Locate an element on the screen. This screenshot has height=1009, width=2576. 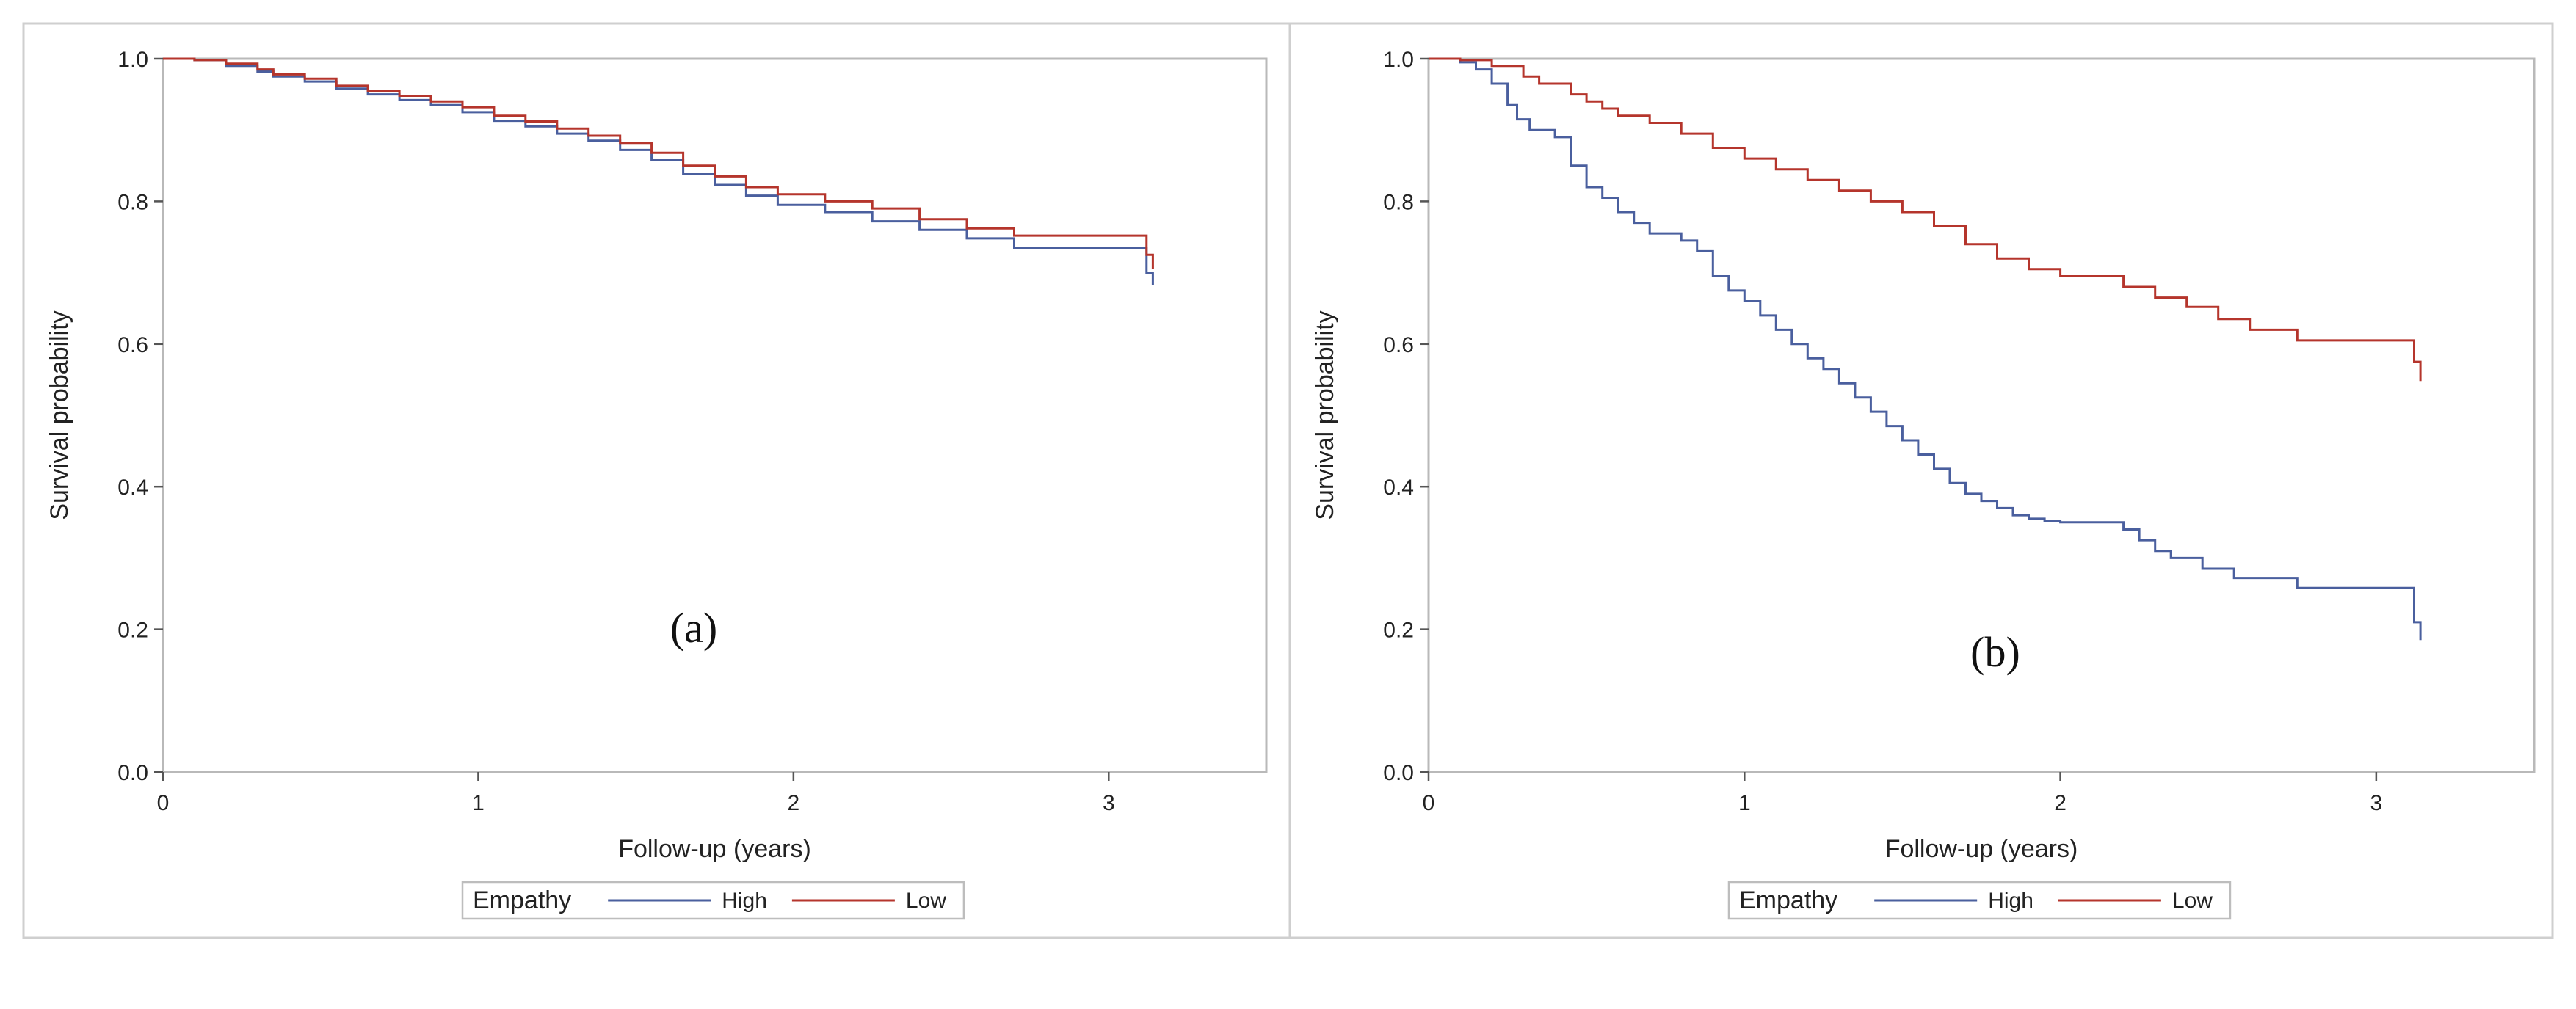
panel-label: (a) is located at coordinates (694, 628).